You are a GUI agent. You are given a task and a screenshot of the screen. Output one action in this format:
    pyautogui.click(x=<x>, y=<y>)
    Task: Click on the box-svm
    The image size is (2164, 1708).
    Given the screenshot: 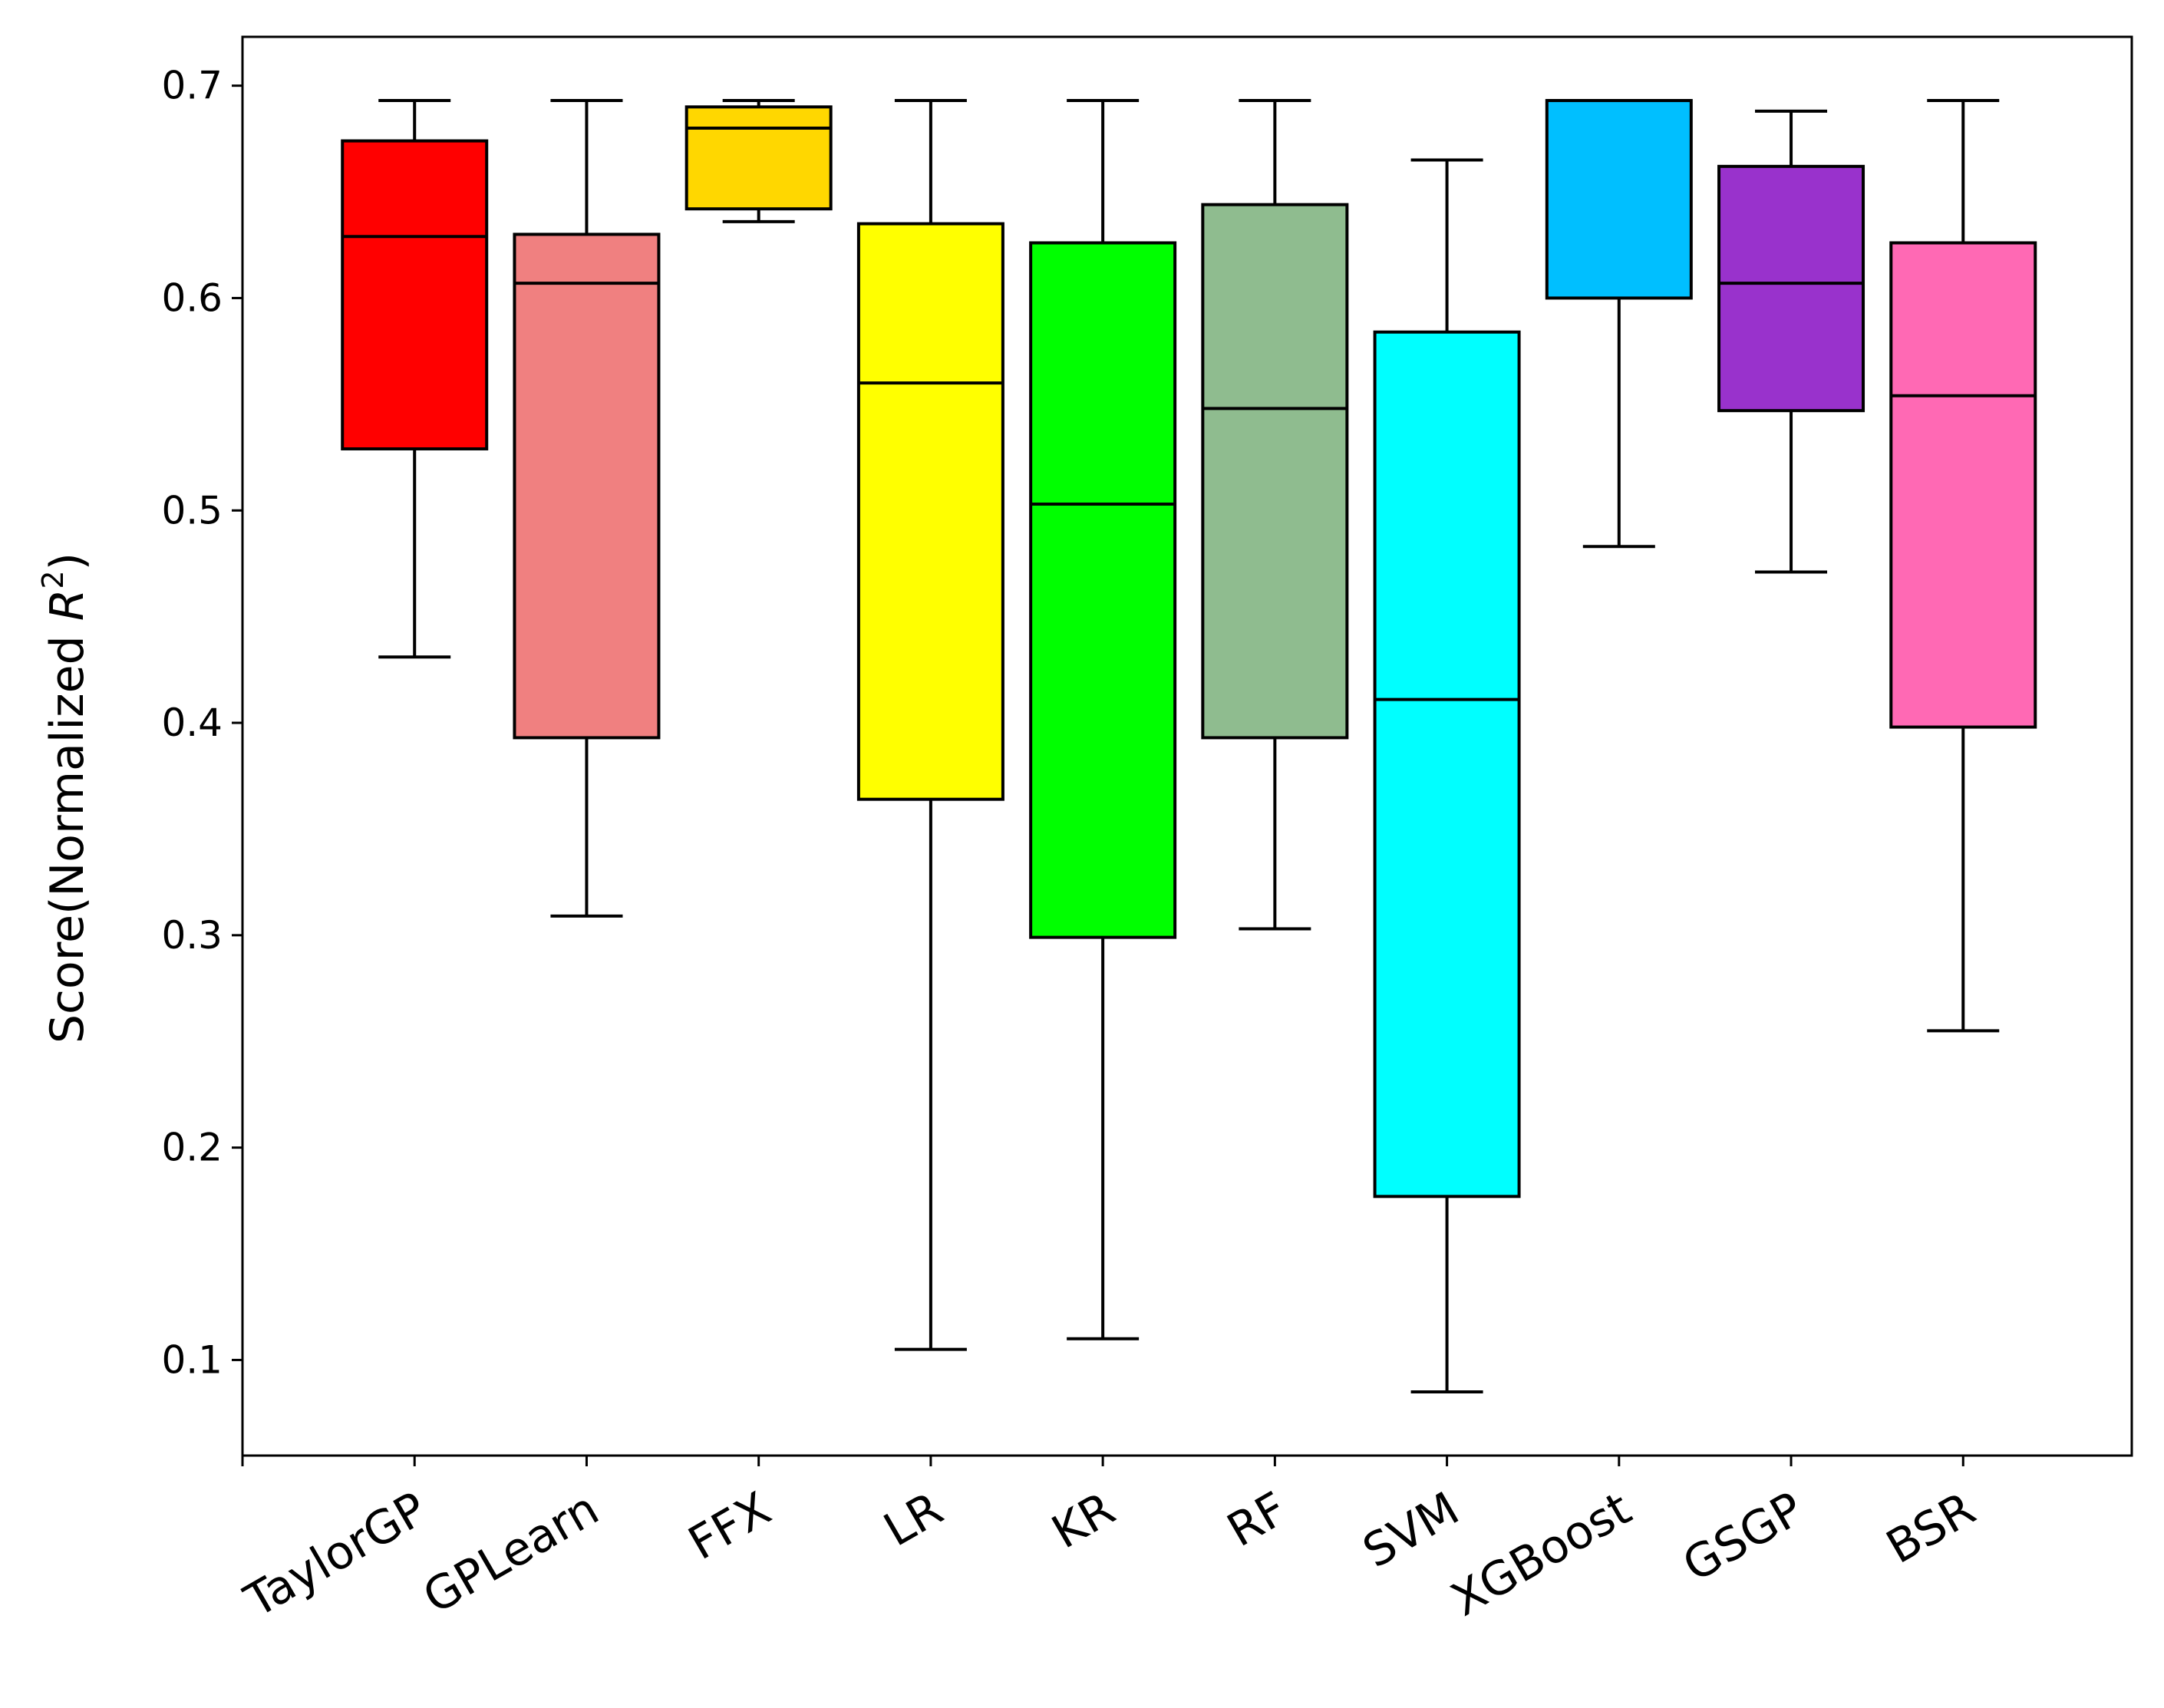 What is the action you would take?
    pyautogui.click(x=1447, y=775)
    